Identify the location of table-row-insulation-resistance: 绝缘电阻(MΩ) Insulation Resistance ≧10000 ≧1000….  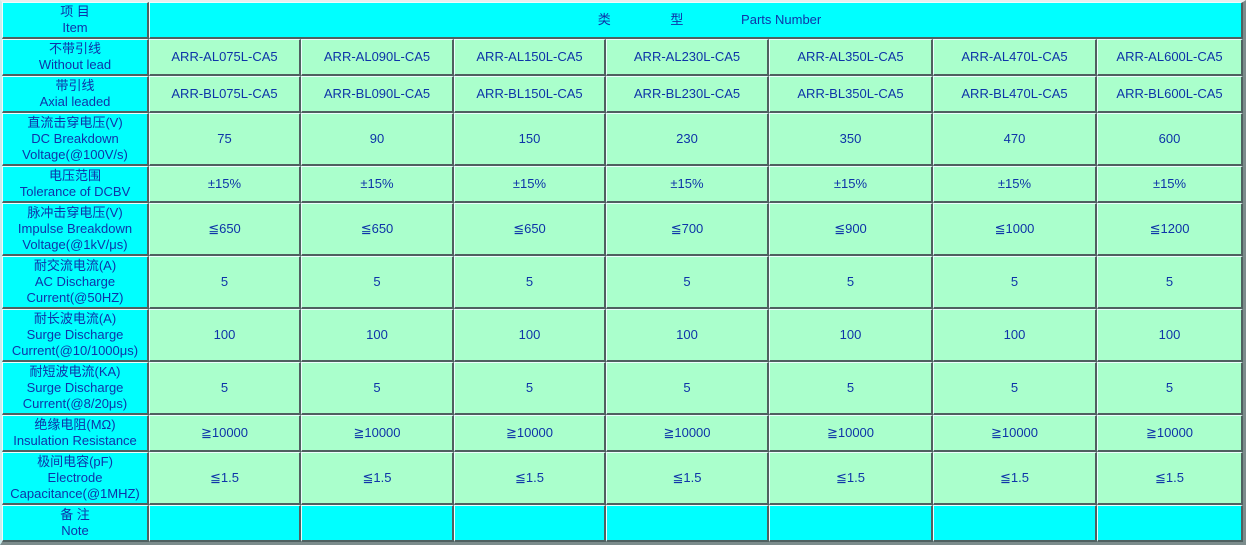
(623, 433).